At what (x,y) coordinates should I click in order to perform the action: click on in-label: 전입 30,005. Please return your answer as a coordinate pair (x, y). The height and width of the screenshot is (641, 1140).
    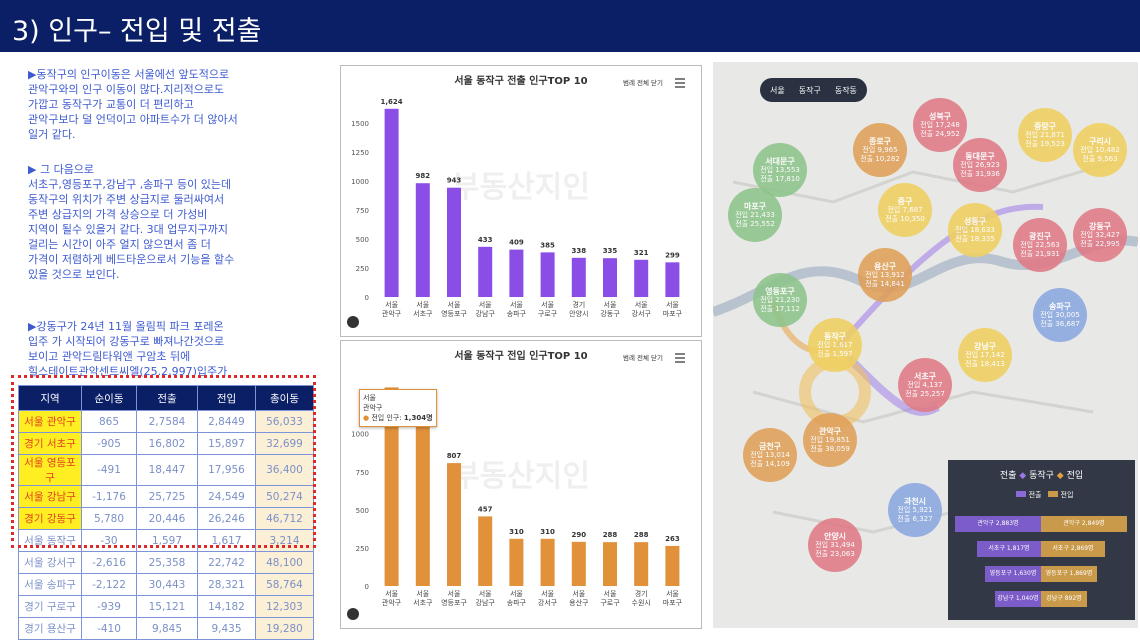
    Looking at the image, I should click on (1060, 314).